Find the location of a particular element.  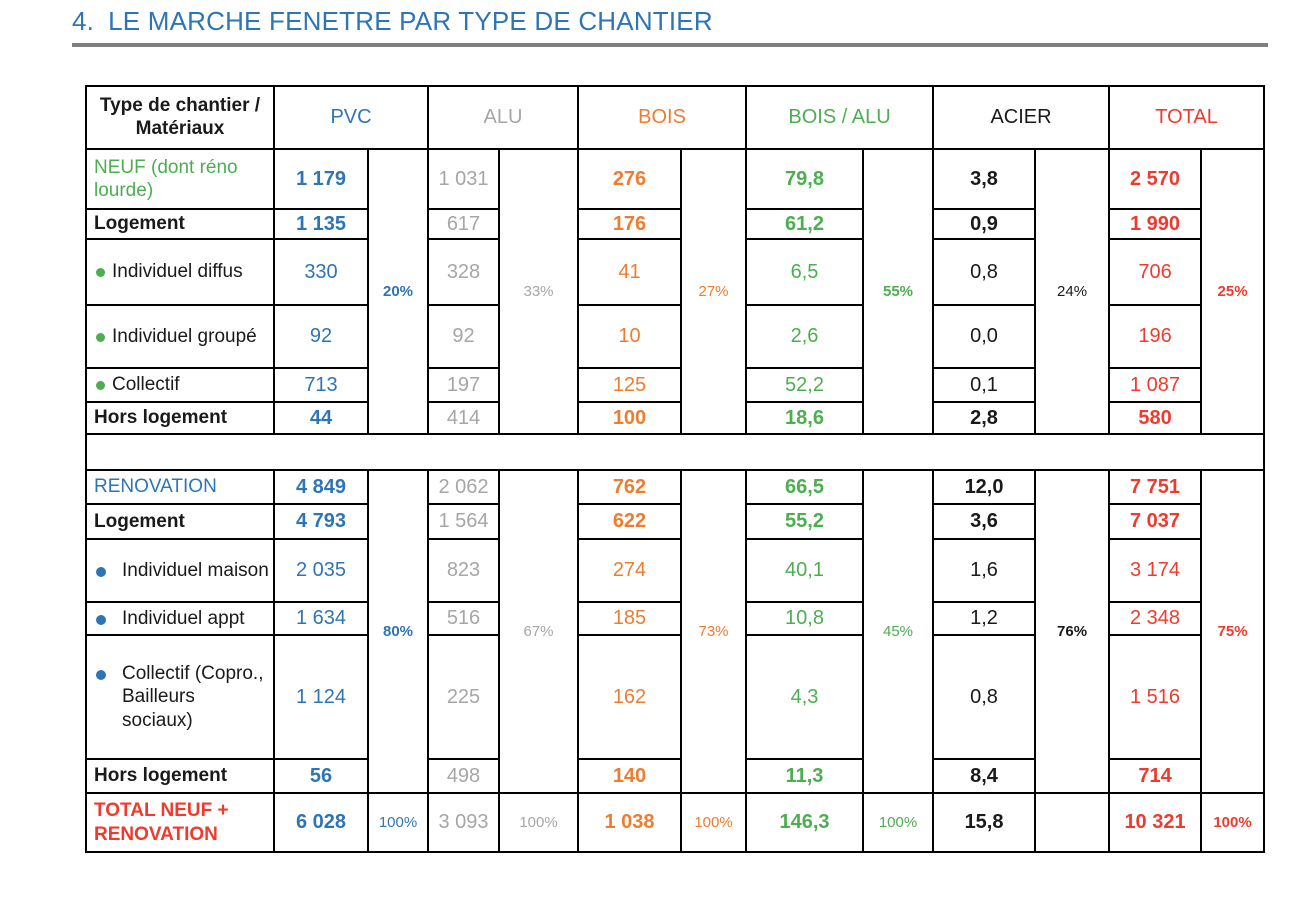

value-cell-renovation-4-alu: 225 is located at coordinates (463, 697).